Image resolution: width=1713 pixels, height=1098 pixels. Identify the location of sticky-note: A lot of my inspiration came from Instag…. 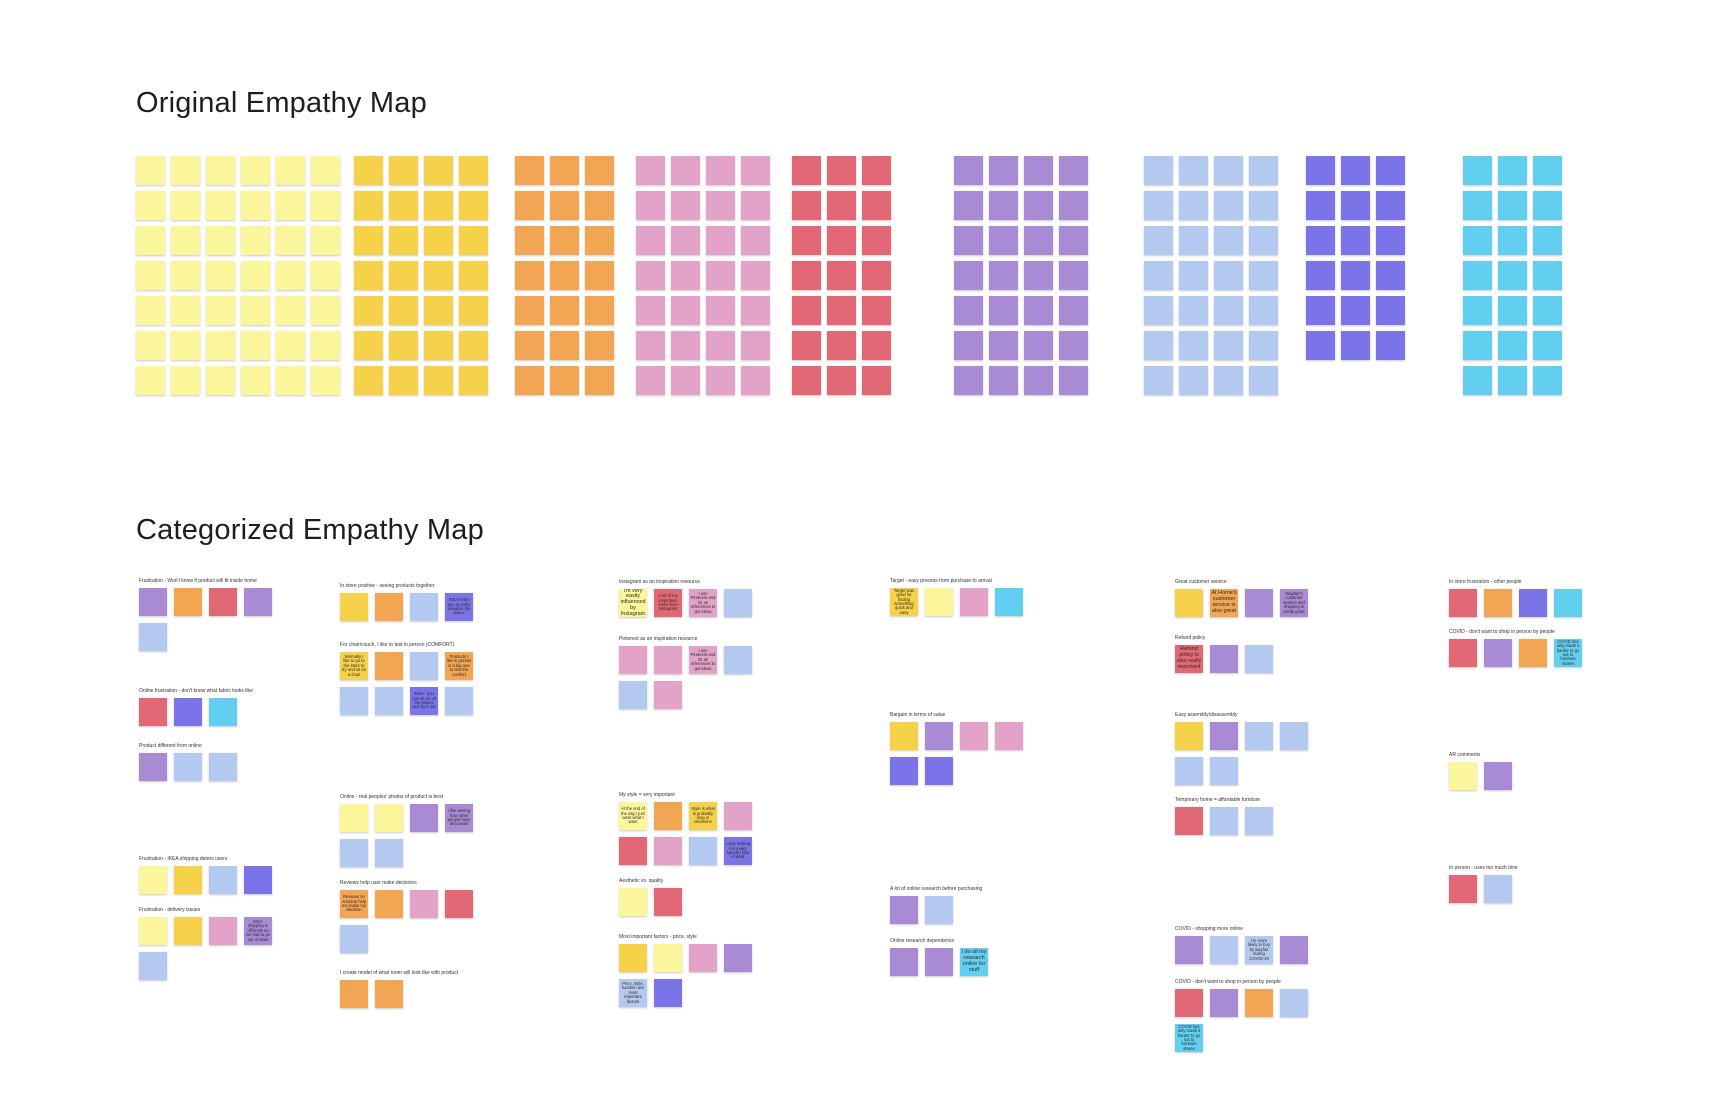
(668, 603).